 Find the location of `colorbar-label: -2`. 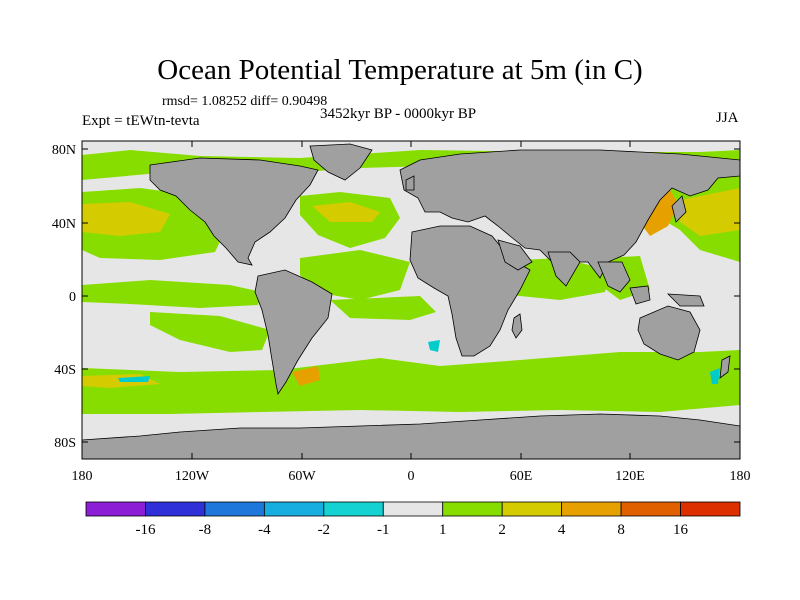

colorbar-label: -2 is located at coordinates (324, 530).